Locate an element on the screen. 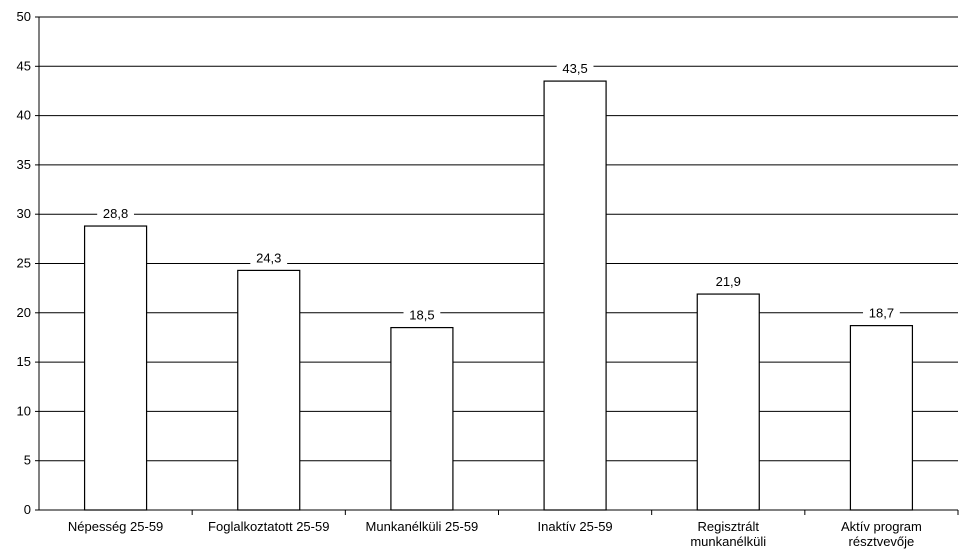 The height and width of the screenshot is (556, 965). x-tick-label: Foglalkoztatott 25-59 is located at coordinates (268, 526).